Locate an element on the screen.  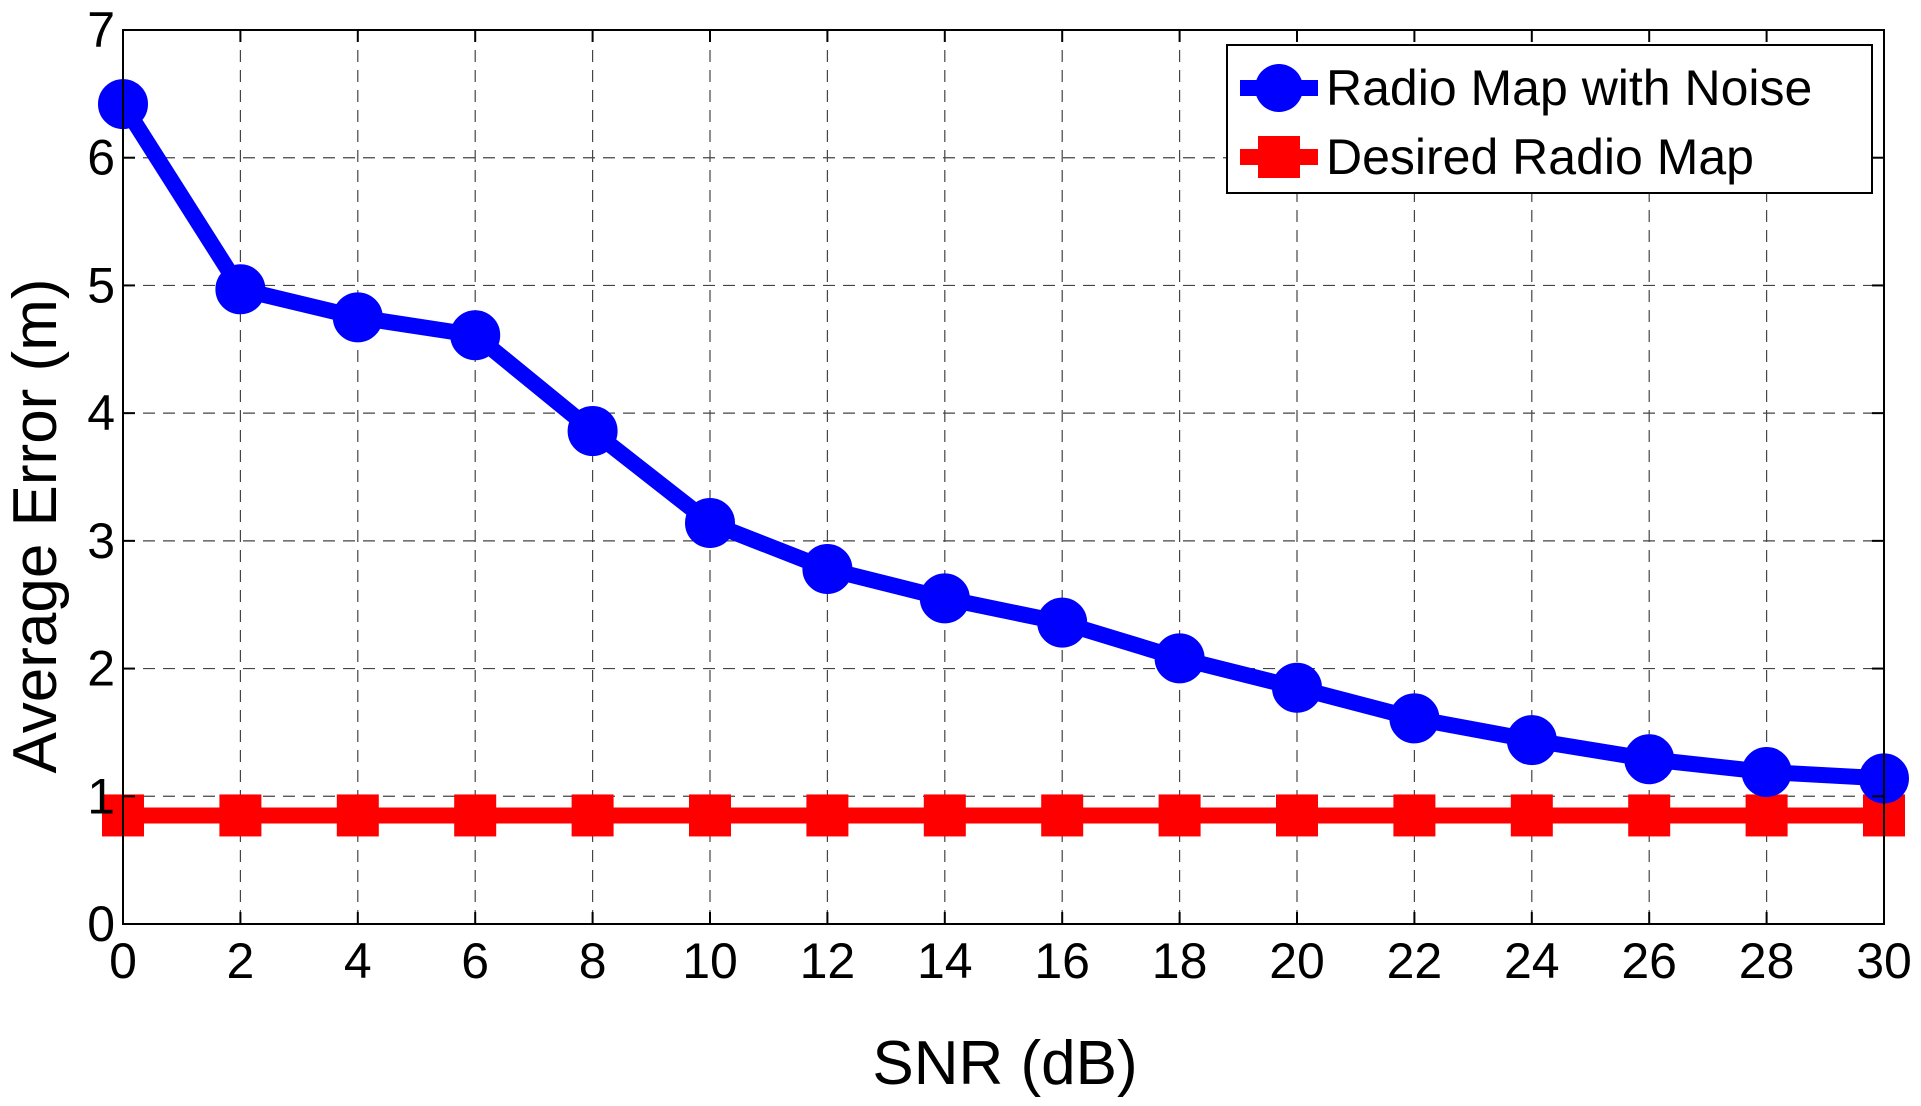
legend-box is located at coordinates (1549, 119).